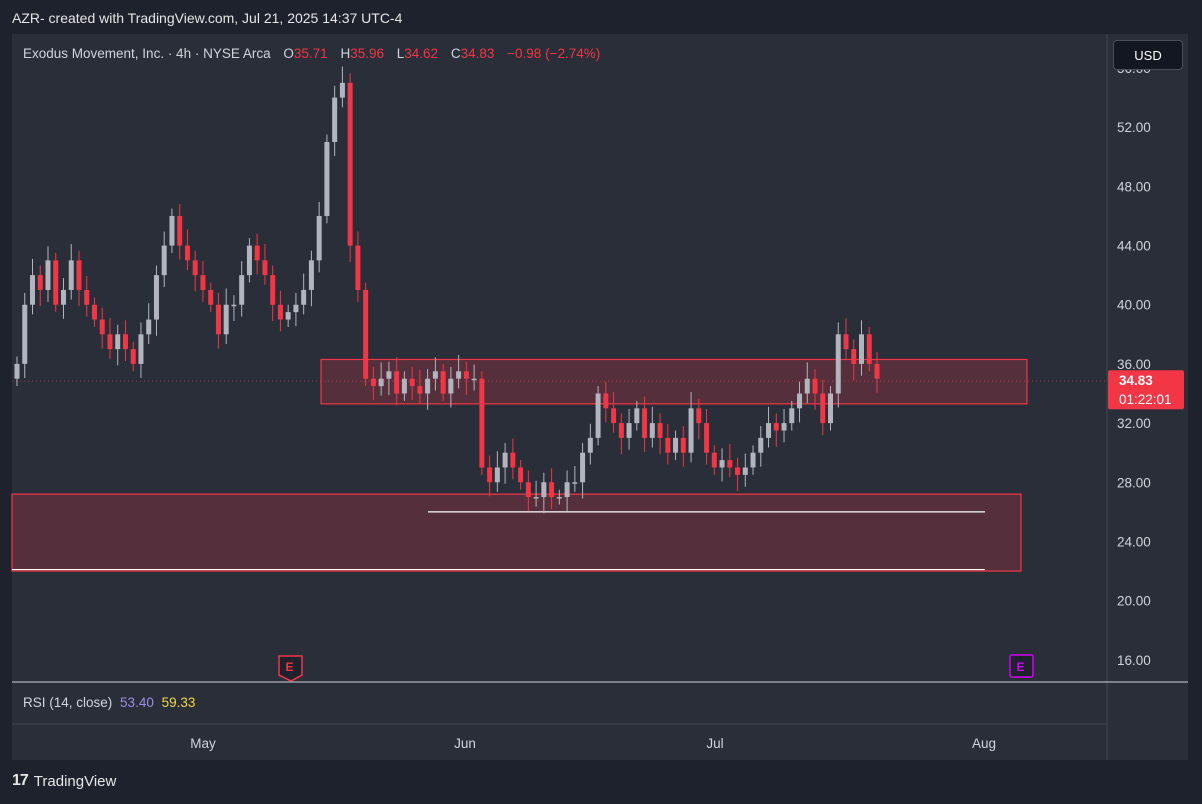  I want to click on earnings-marker-past: E, so click(290, 668).